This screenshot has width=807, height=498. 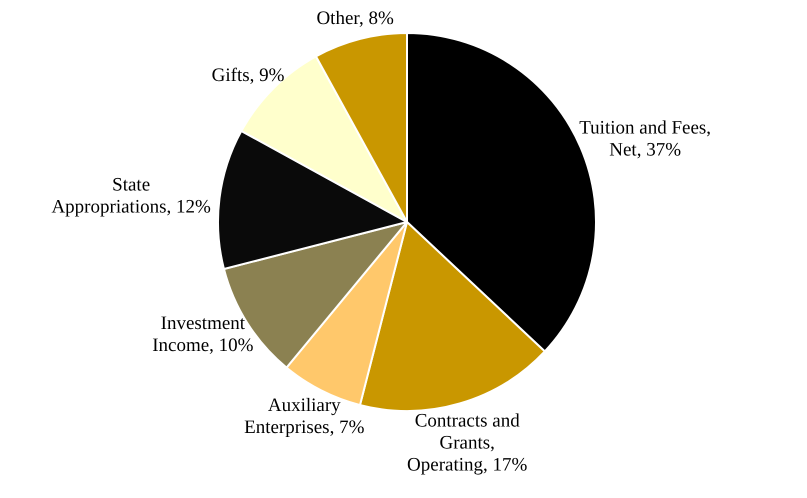 What do you see at coordinates (203, 334) in the screenshot?
I see `slice-label: Investment Income, 10%` at bounding box center [203, 334].